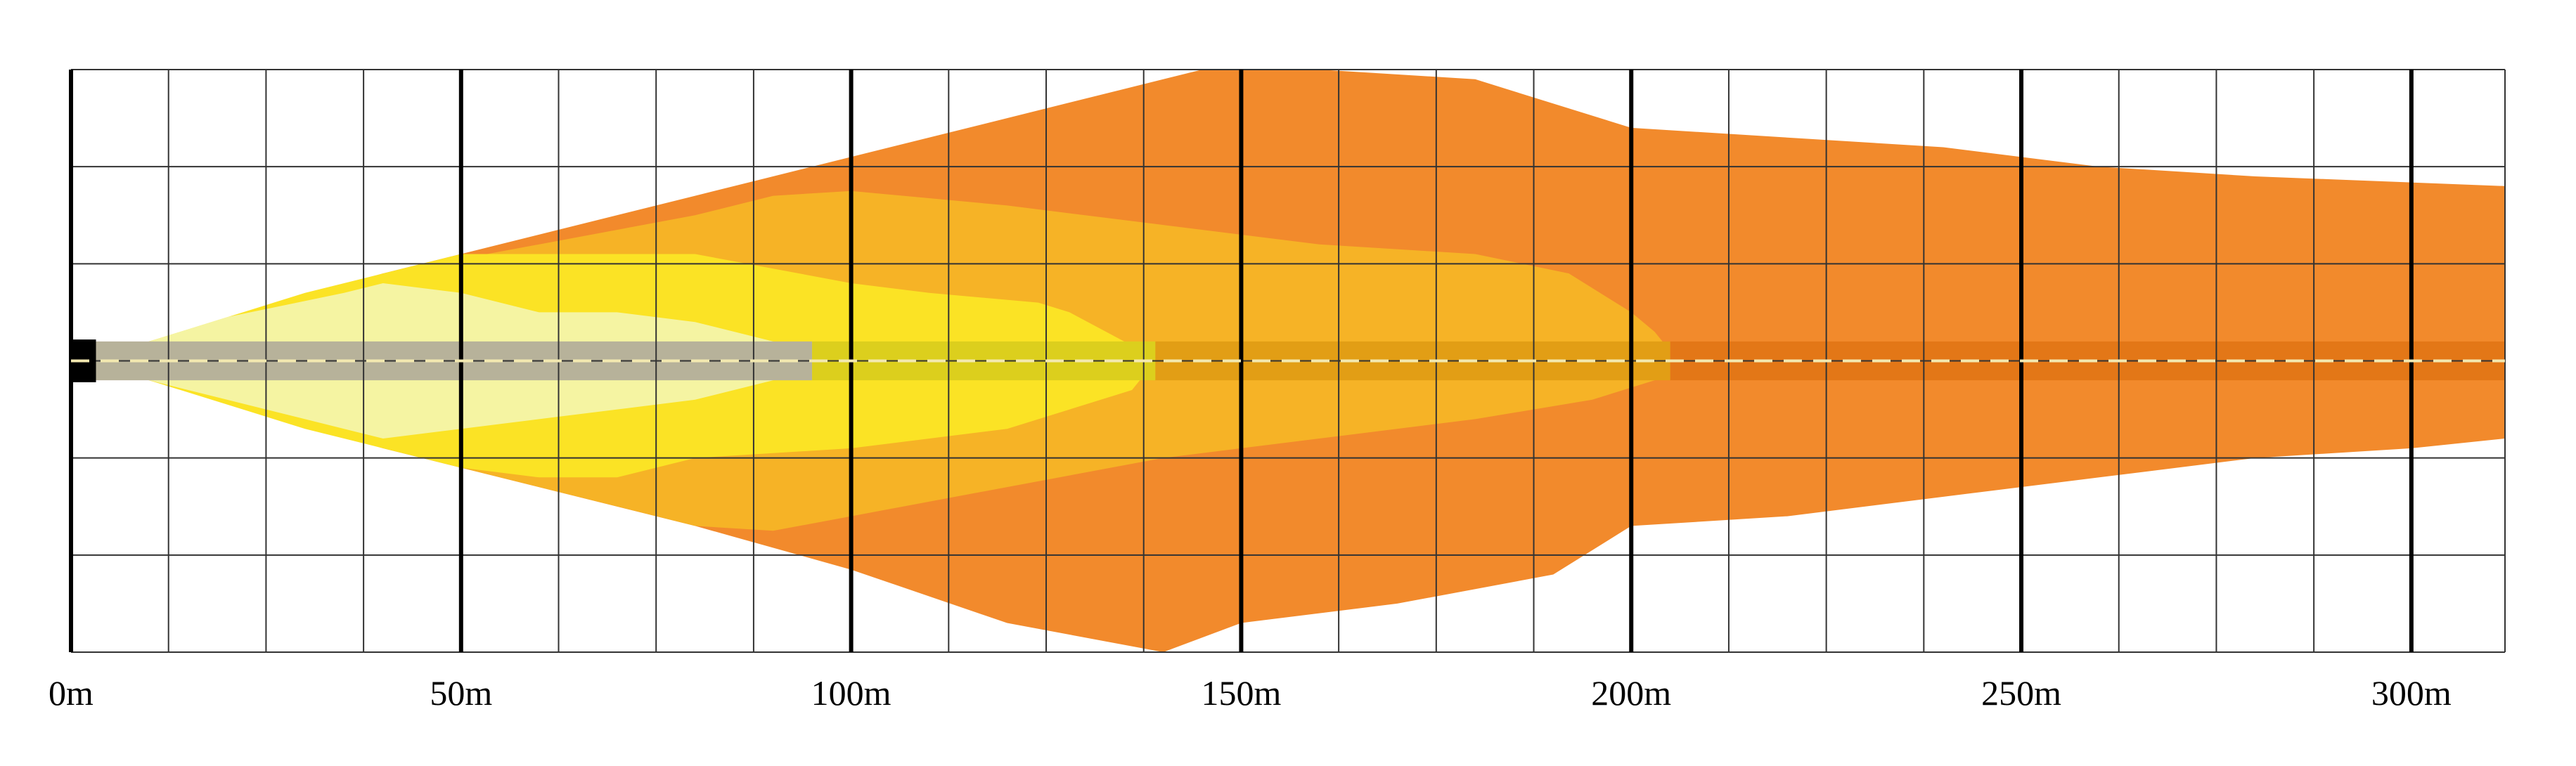 Image resolution: width=2576 pixels, height=766 pixels. I want to click on x-tick-labels: 0m 50m 100m 150m 200m 250m 300m, so click(1250, 693).